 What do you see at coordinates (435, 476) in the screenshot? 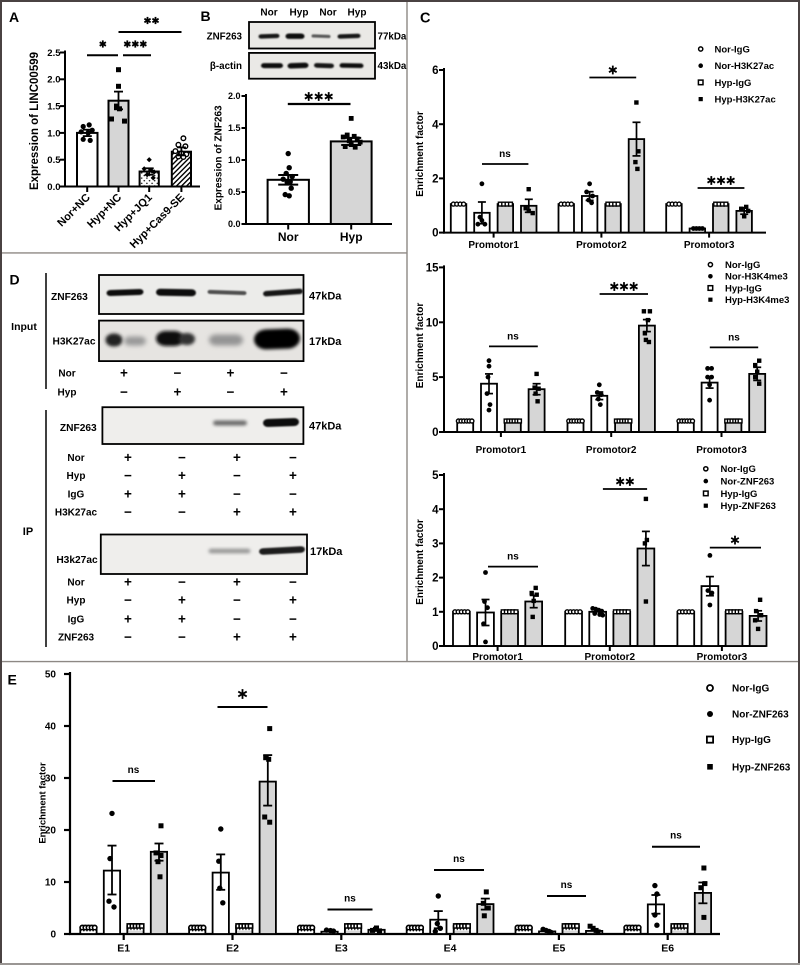
I see `svg-text: 5` at bounding box center [435, 476].